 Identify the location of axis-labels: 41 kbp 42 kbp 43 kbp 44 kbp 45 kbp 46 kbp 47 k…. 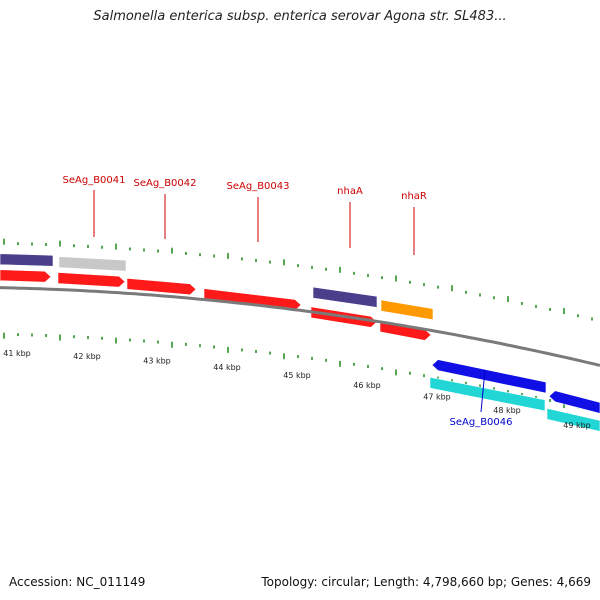
(297, 389).